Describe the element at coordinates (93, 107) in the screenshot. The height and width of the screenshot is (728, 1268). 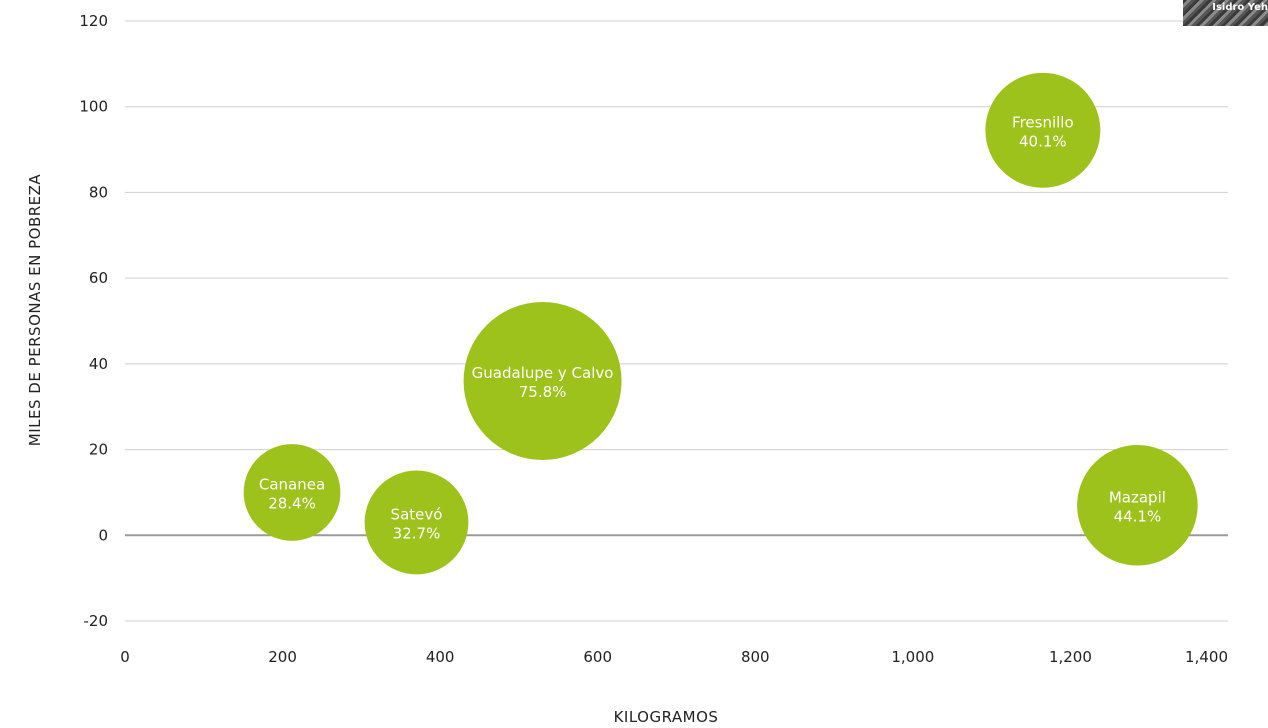
I see `y-tick-label: 100` at that location.